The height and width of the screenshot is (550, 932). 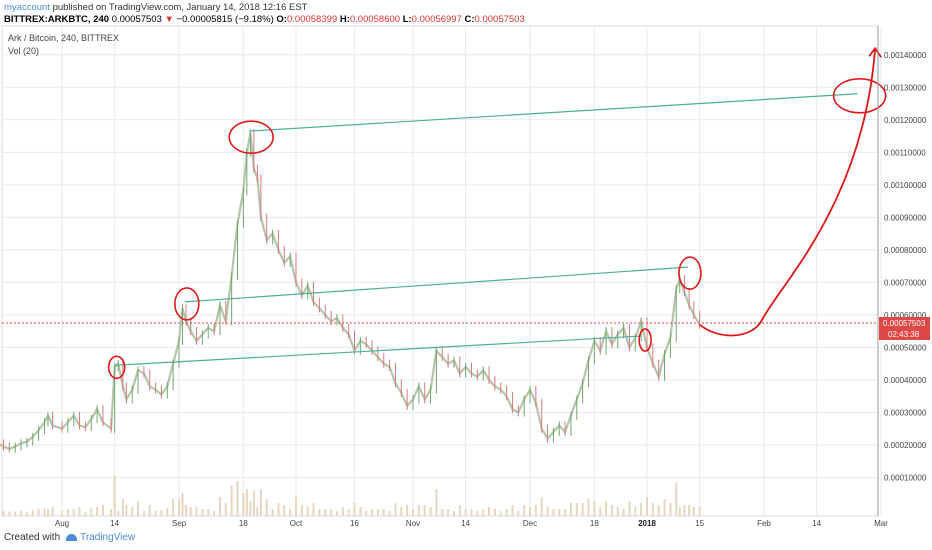 I want to click on y-tick-label: 0.00100000, so click(x=905, y=185).